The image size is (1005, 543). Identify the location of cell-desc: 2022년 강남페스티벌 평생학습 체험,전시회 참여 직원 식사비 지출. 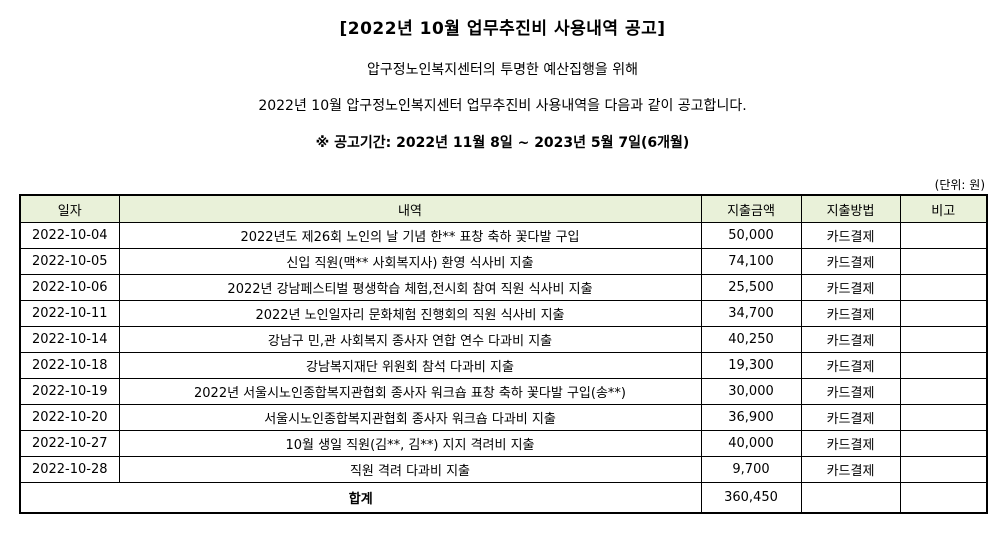
(410, 287).